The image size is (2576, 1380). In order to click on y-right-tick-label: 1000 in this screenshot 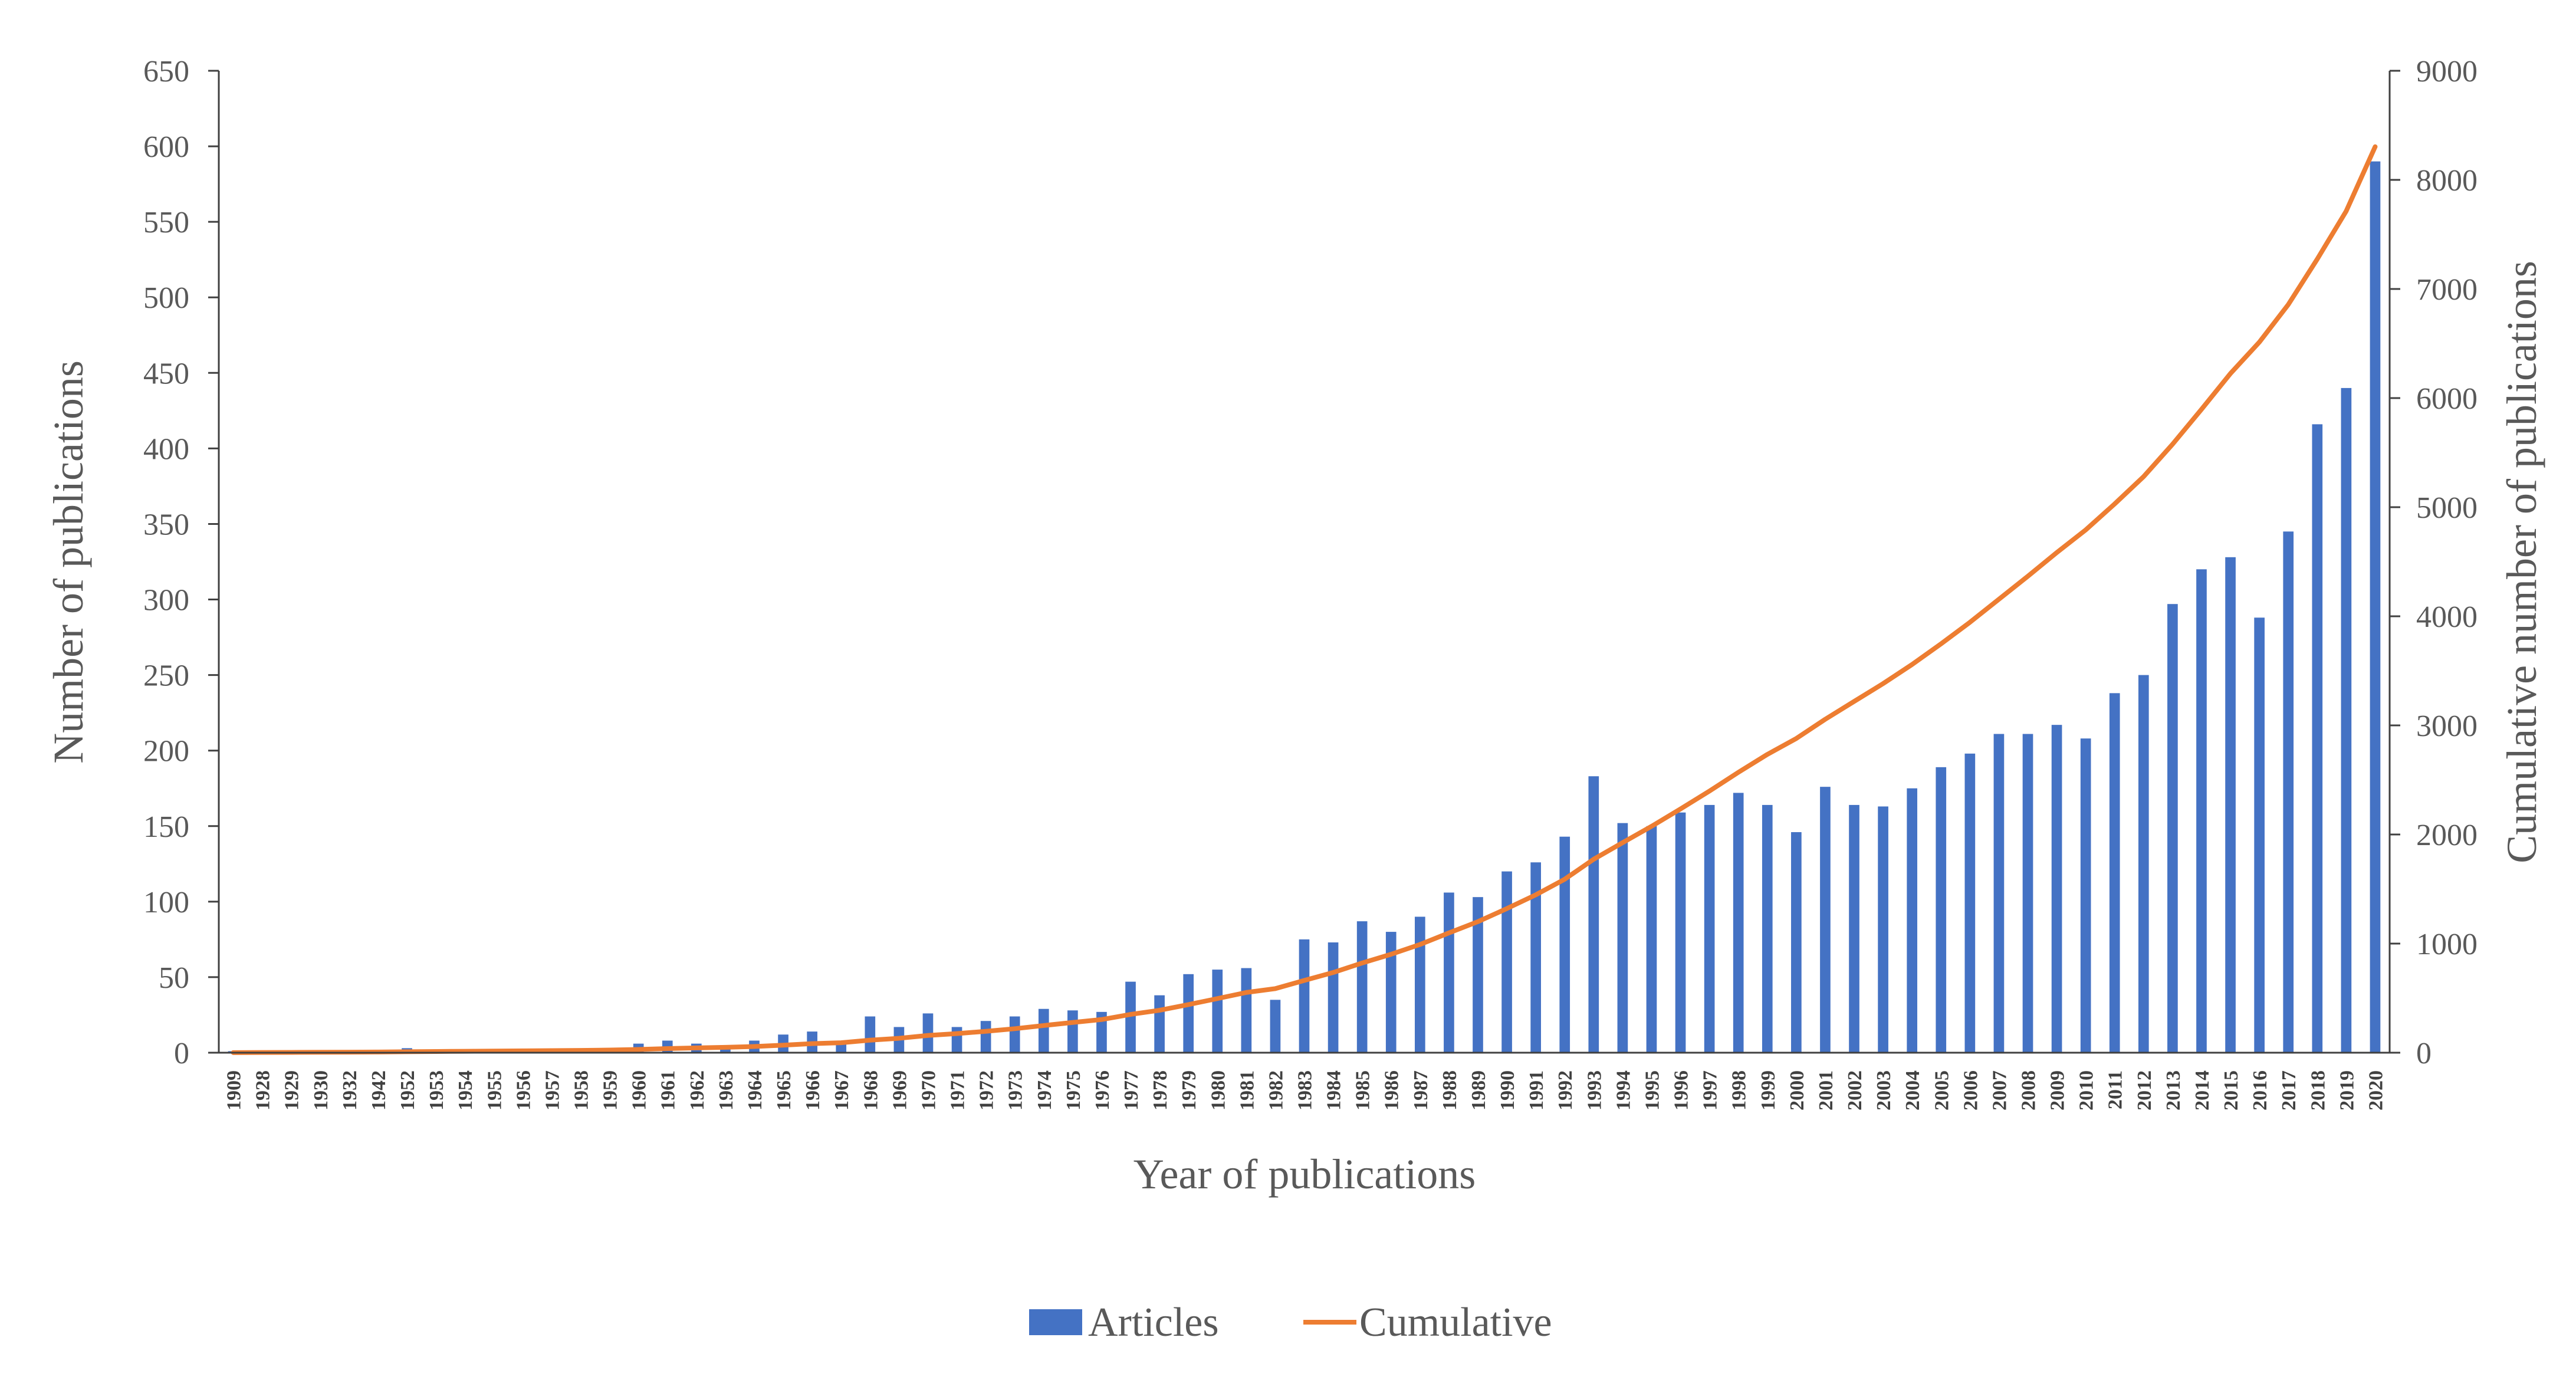, I will do `click(2447, 944)`.